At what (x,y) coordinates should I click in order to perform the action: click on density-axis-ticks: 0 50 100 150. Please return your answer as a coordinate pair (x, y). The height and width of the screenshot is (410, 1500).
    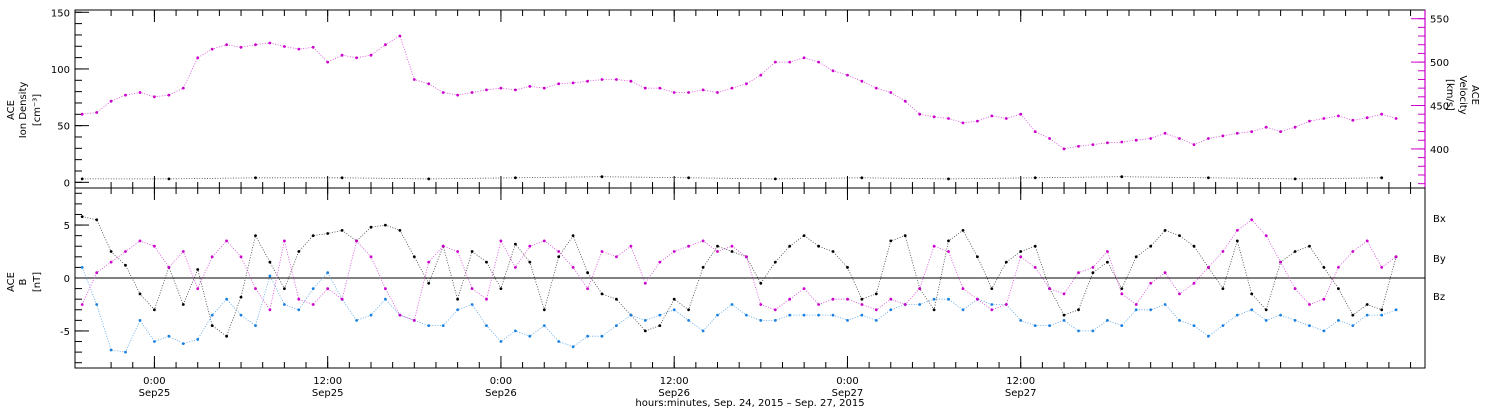
    Looking at the image, I should click on (70, 98).